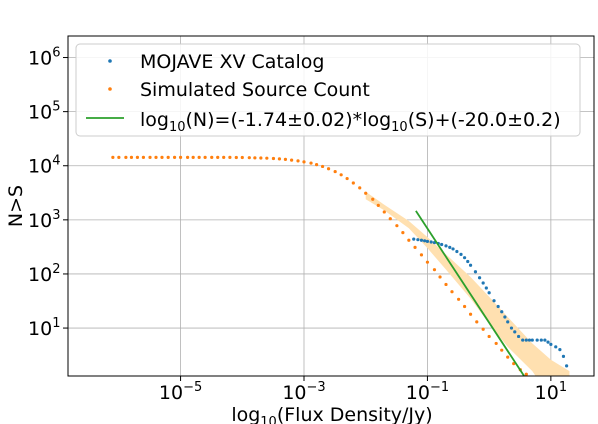 The height and width of the screenshot is (424, 598). I want to click on band-area, so click(467, 283).